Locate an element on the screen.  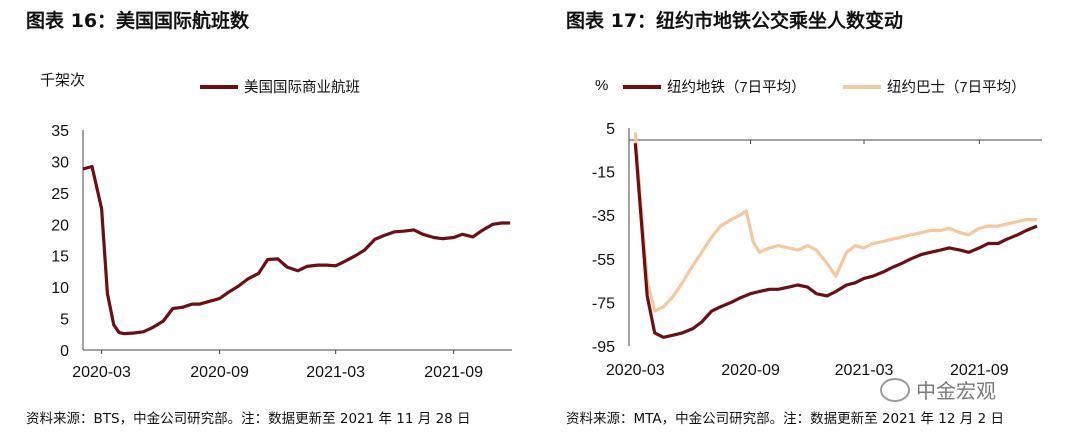
chart-title: 图表 16：美国国际航班数 is located at coordinates (138, 21).